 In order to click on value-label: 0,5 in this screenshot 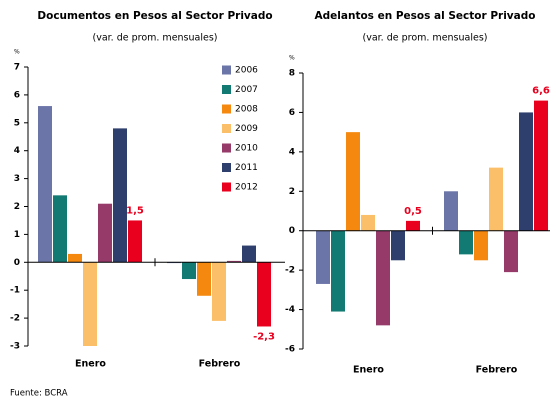, I will do `click(413, 211)`.